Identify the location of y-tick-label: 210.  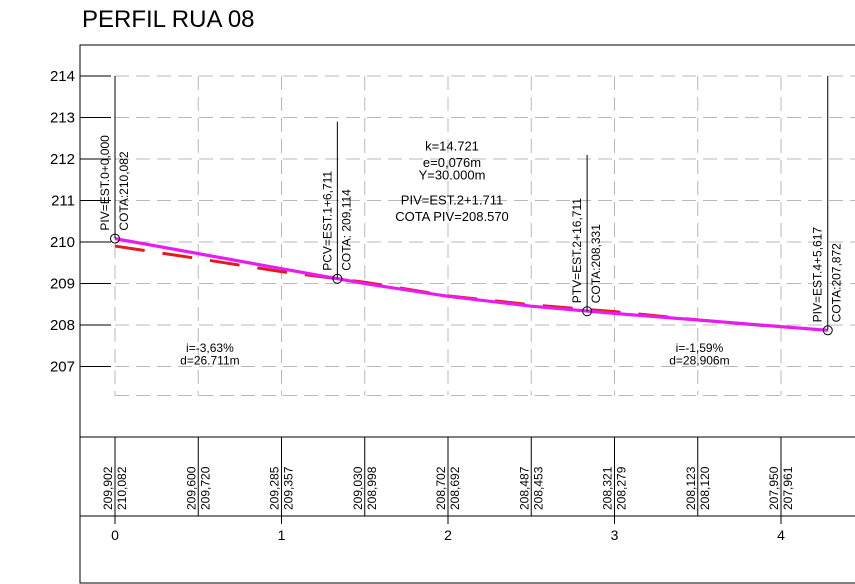
(62, 242).